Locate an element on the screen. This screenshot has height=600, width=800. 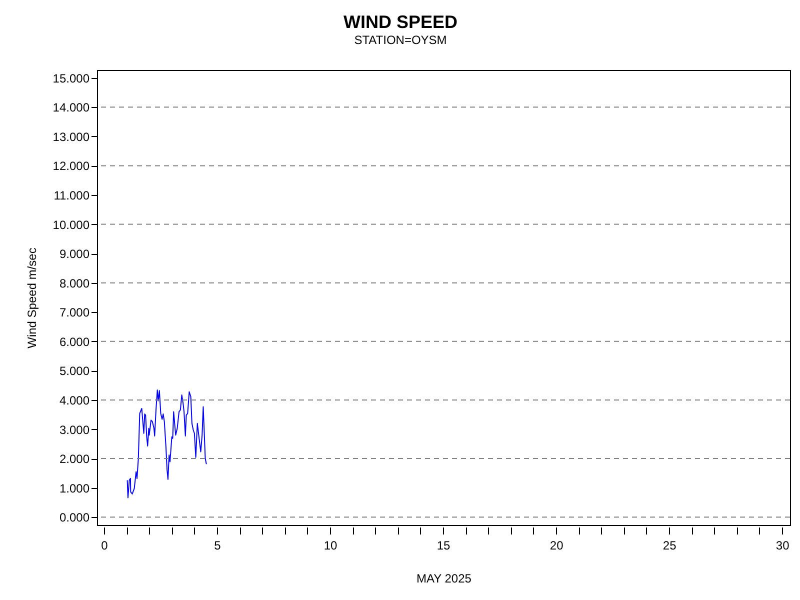
y-tick-label: 5.000 is located at coordinates (74, 371).